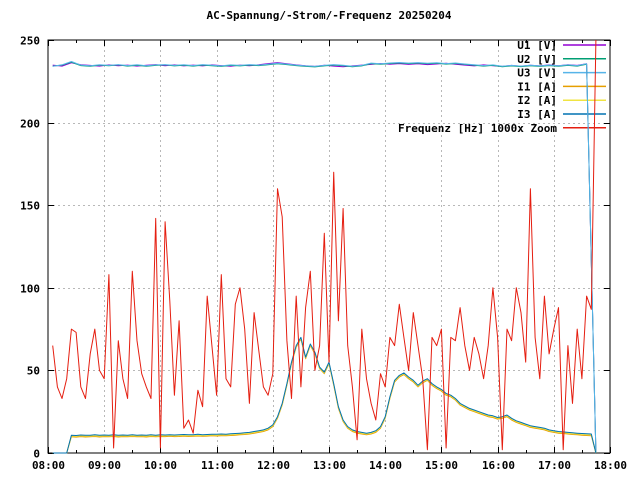 The image size is (640, 480). I want to click on y-tick-label: 50, so click(33, 371).